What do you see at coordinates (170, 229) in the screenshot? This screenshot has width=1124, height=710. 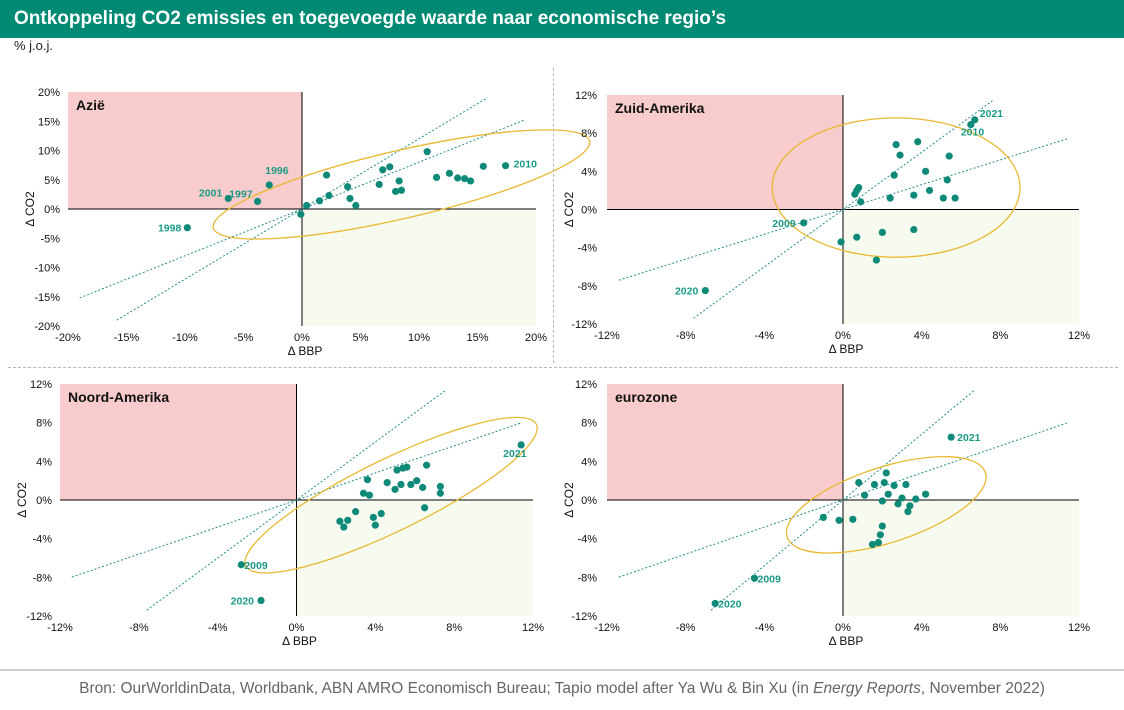 I see `point-label: 1998` at bounding box center [170, 229].